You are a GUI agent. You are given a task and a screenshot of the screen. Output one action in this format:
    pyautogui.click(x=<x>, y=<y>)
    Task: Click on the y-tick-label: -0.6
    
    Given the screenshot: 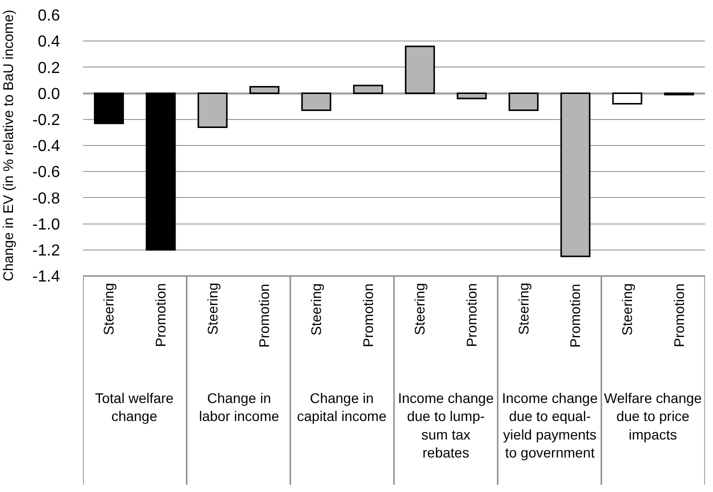 What is the action you would take?
    pyautogui.click(x=46, y=173)
    